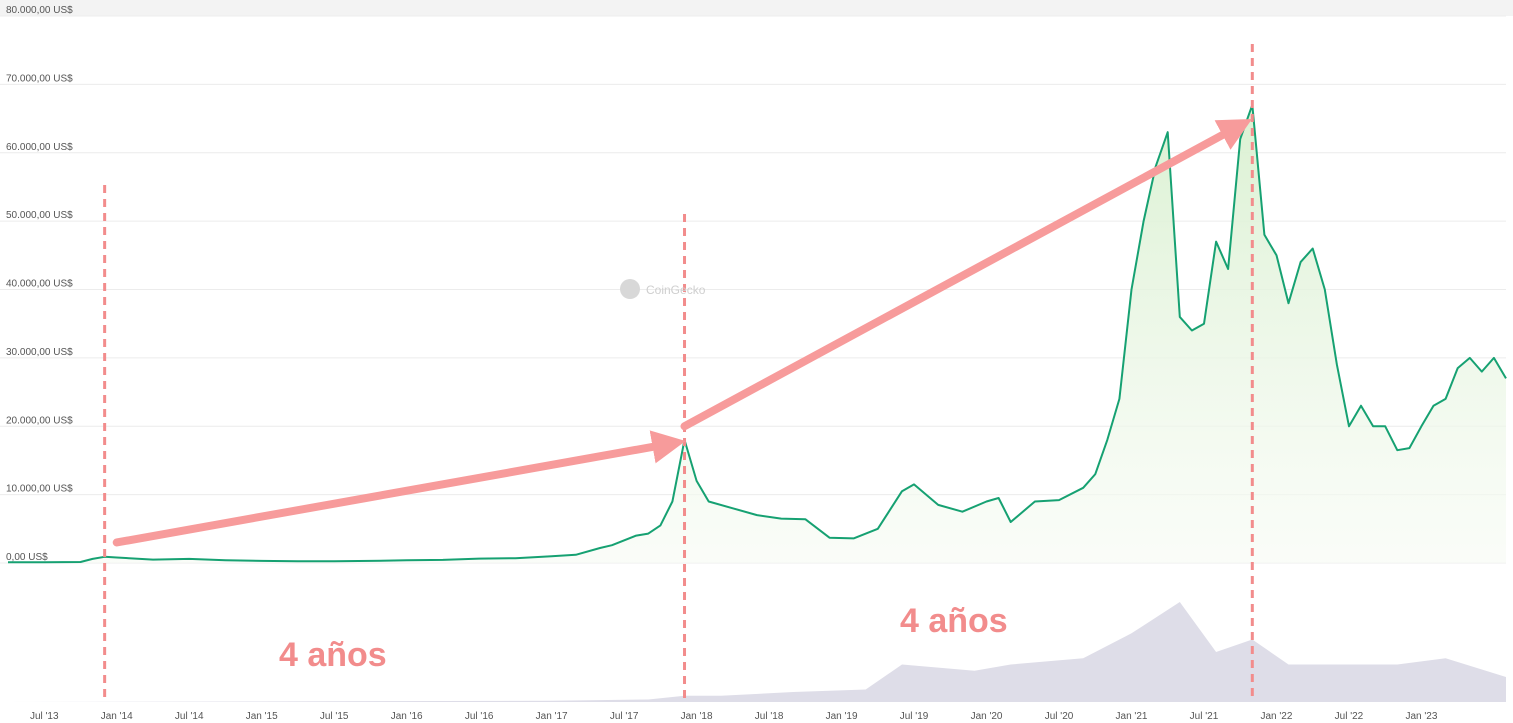 The height and width of the screenshot is (723, 1513). What do you see at coordinates (39, 10) in the screenshot?
I see `y-tick-label: 80.000,00 US$` at bounding box center [39, 10].